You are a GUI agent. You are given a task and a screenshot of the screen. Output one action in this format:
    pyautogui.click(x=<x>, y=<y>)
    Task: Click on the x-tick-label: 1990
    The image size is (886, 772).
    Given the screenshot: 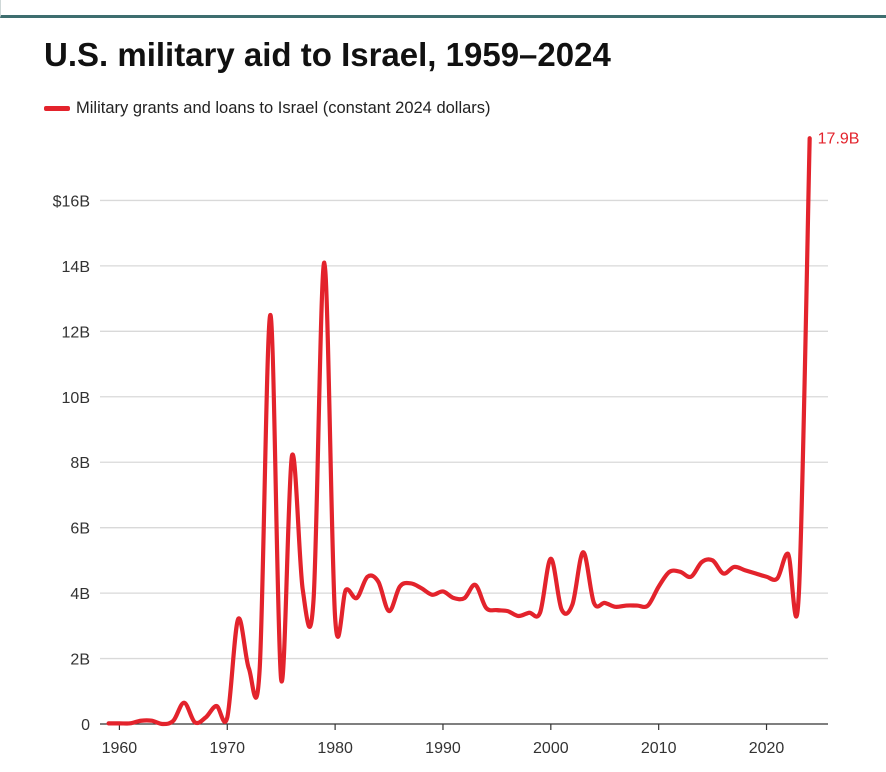 What is the action you would take?
    pyautogui.click(x=443, y=748)
    